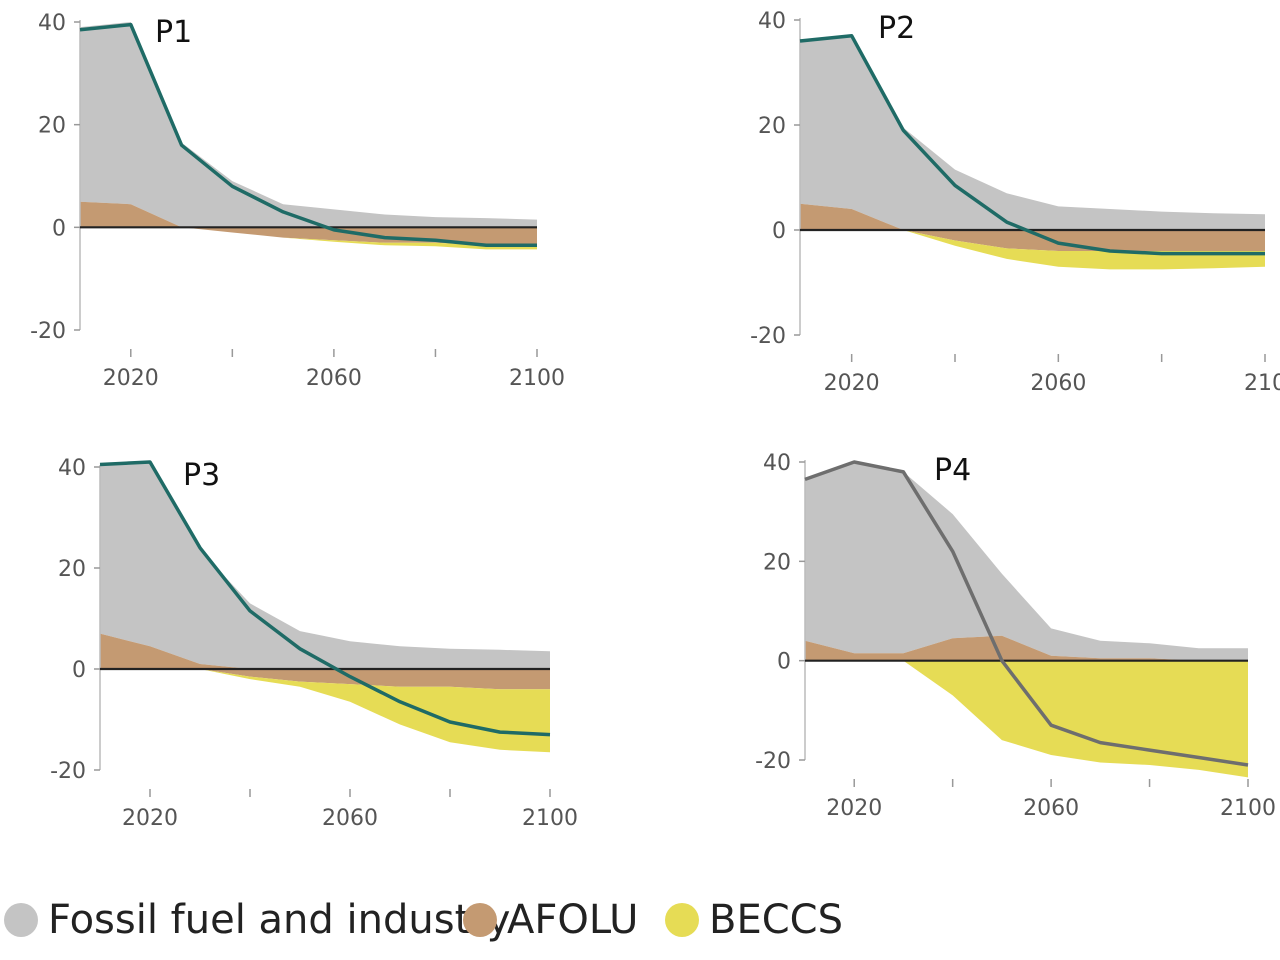 The width and height of the screenshot is (1280, 960). I want to click on legend-item-beccs: BECCS, so click(754, 920).